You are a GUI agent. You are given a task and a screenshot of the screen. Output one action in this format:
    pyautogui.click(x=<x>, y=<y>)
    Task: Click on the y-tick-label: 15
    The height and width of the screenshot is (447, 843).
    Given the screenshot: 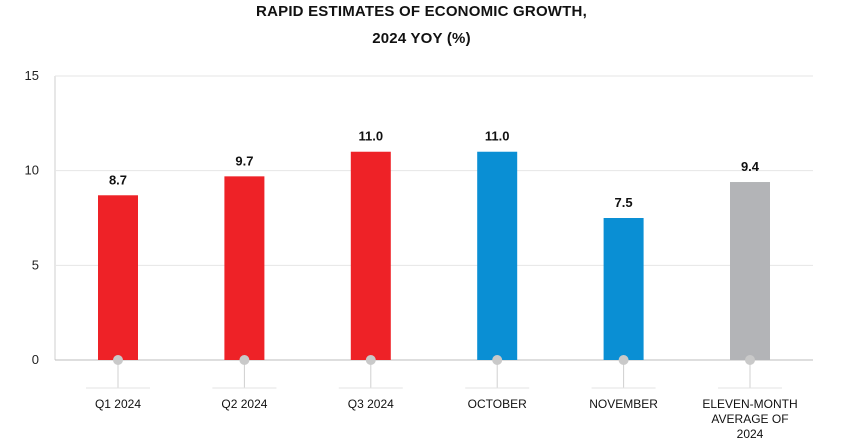 What is the action you would take?
    pyautogui.click(x=32, y=75)
    